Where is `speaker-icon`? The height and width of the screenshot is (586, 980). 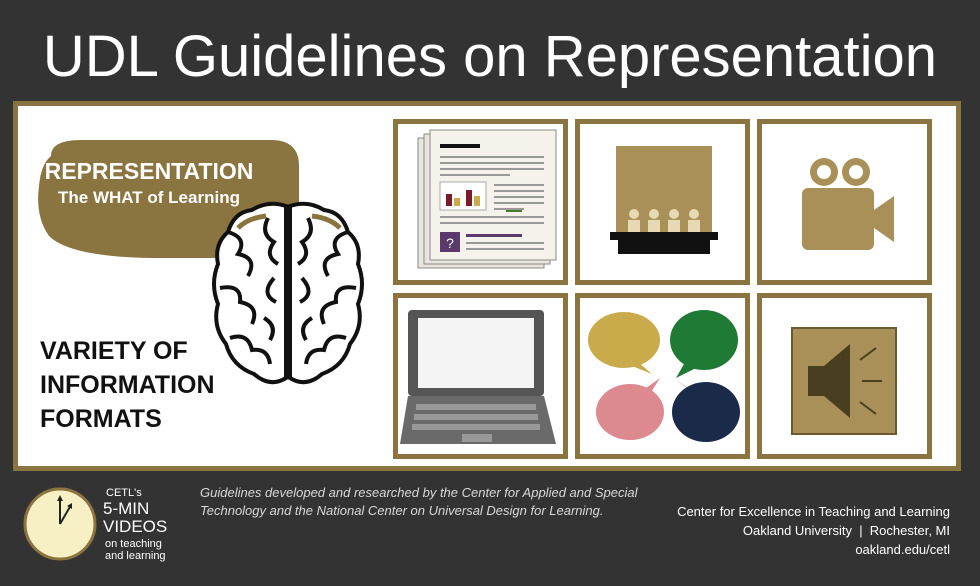
speaker-icon is located at coordinates (844, 381).